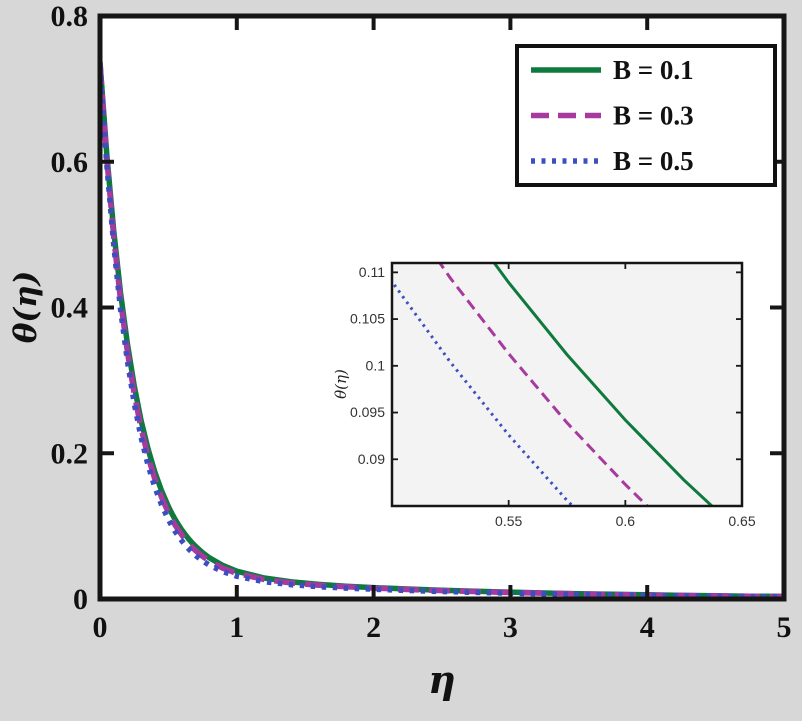  What do you see at coordinates (784, 627) in the screenshot?
I see `main-plot-x-tick-label: 5` at bounding box center [784, 627].